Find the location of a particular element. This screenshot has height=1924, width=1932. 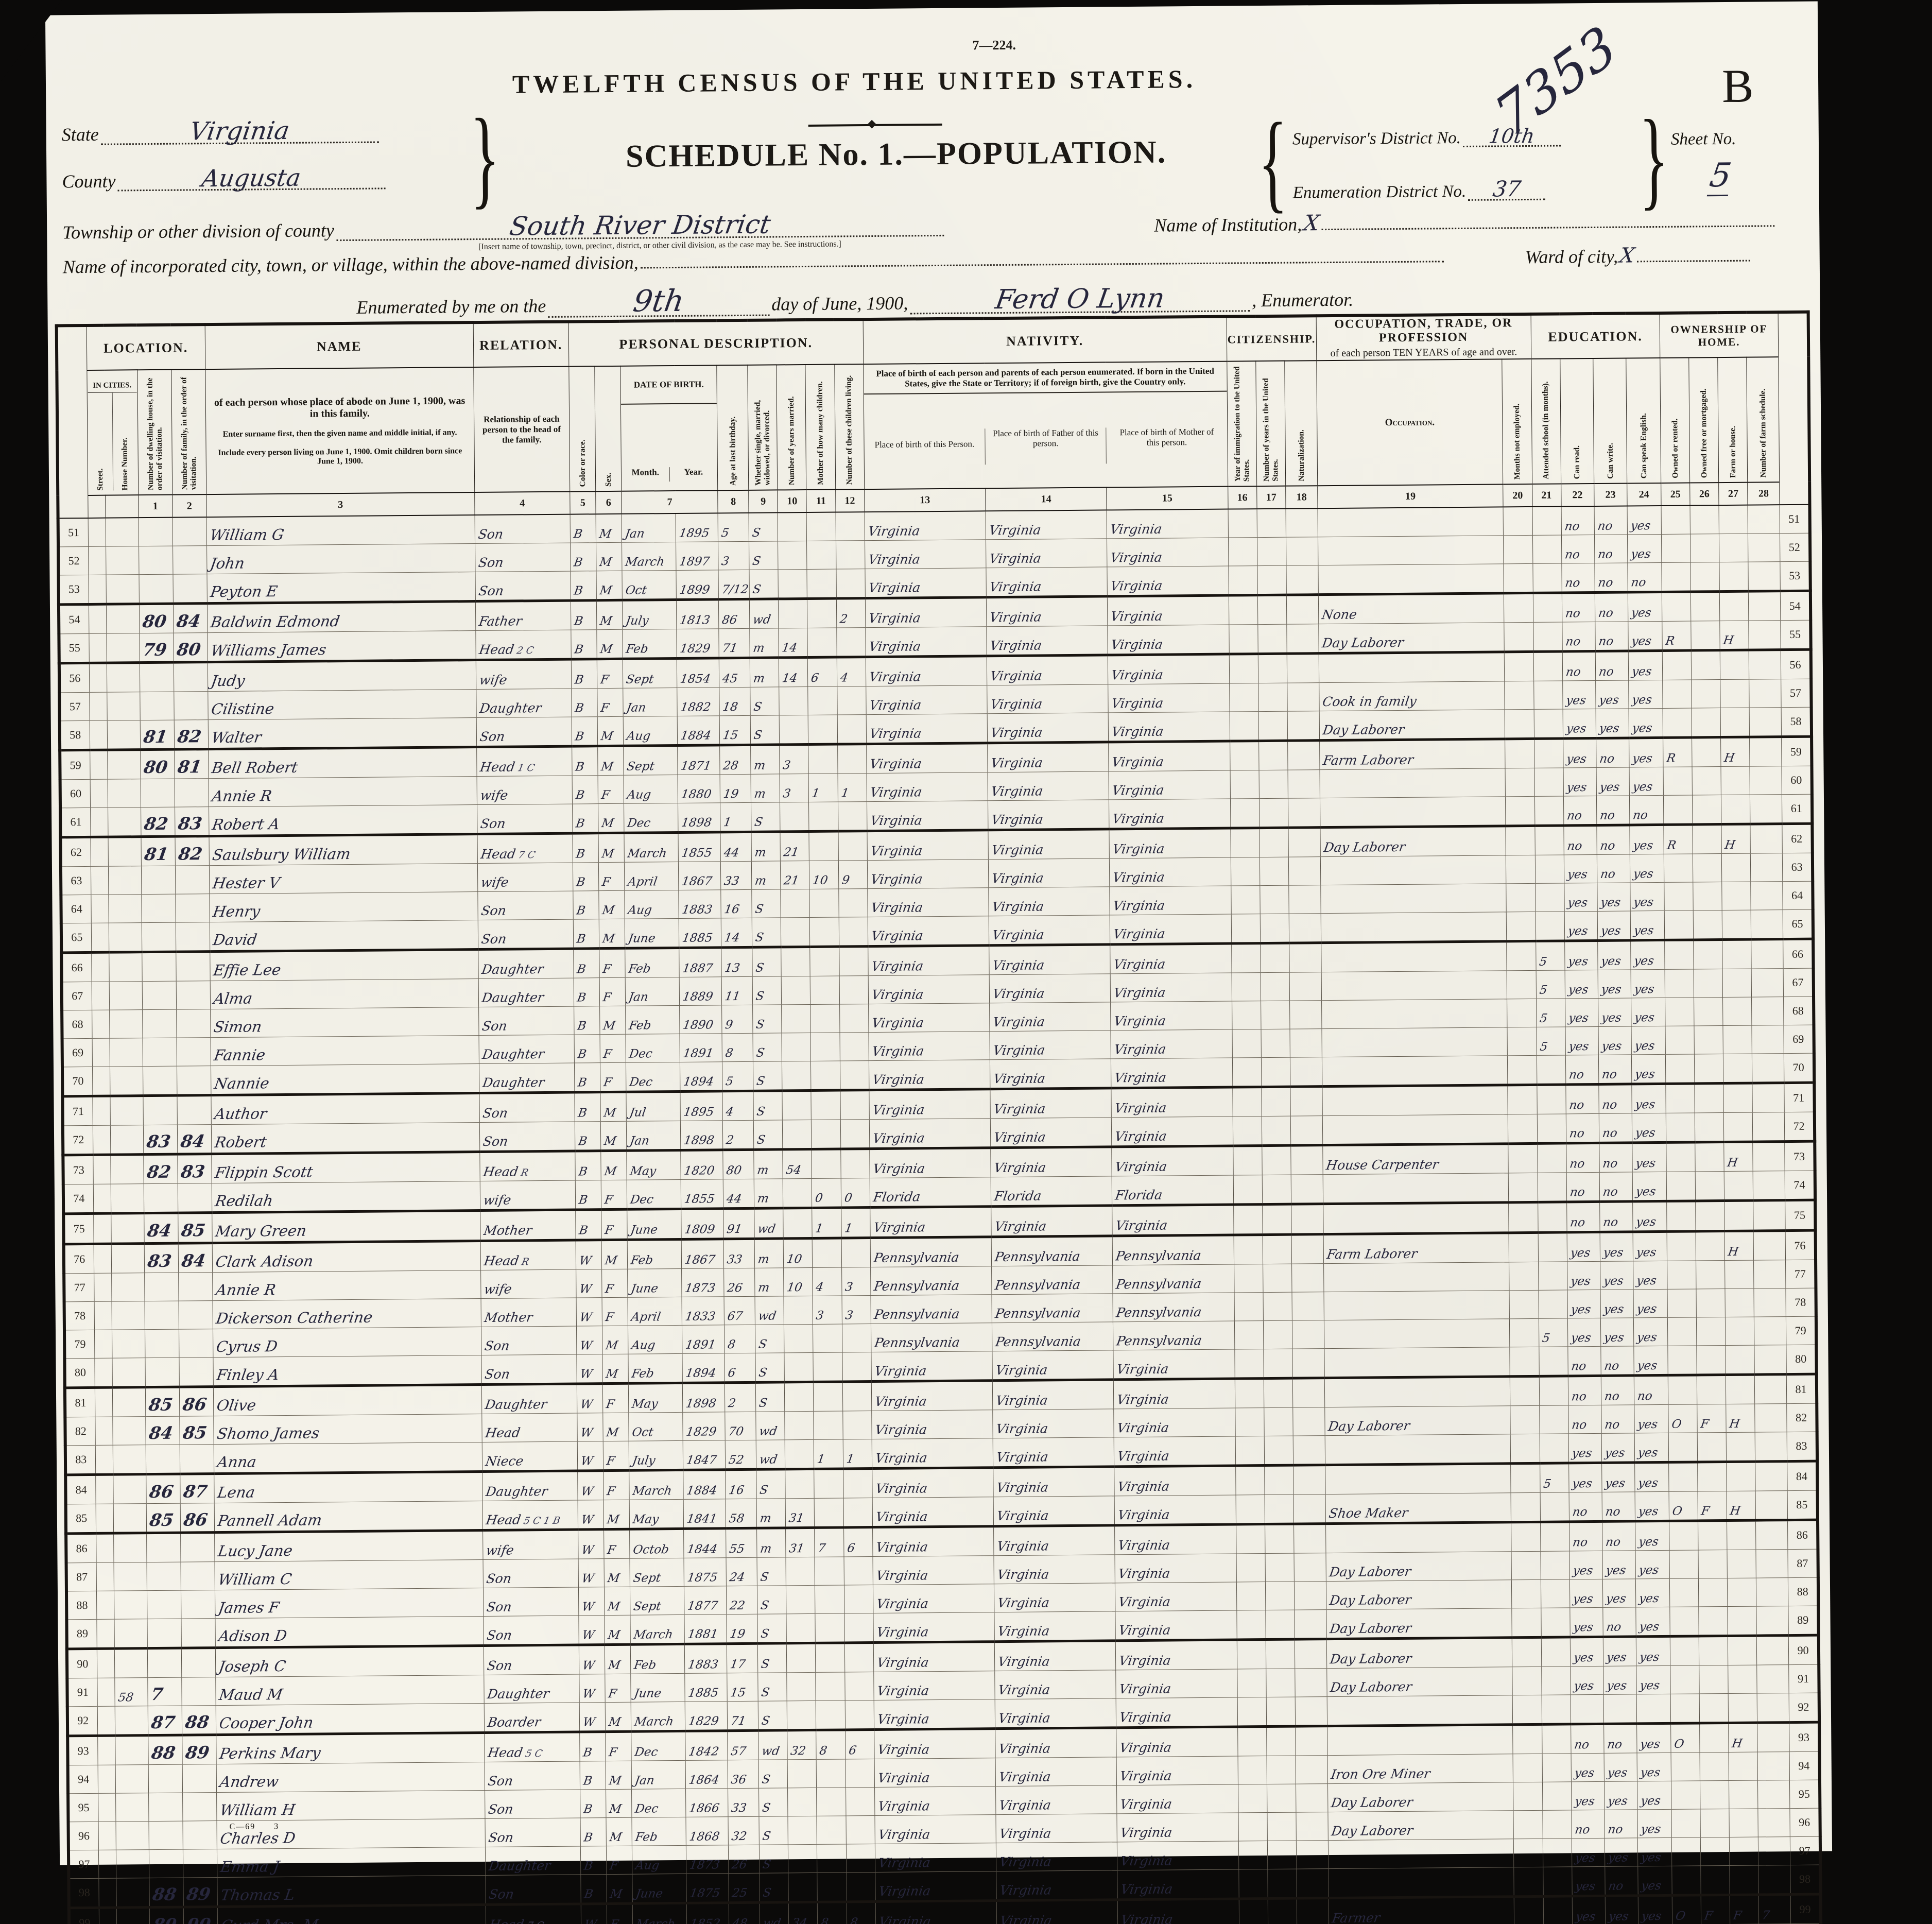

cell-nm: Perkins Mary is located at coordinates (351, 1748).